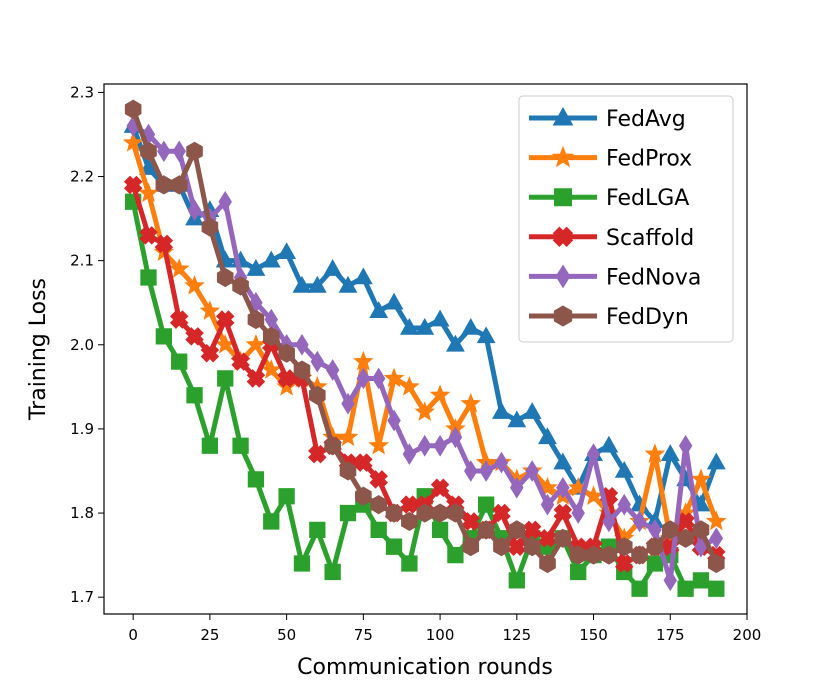 The image size is (830, 692). Describe the element at coordinates (82, 597) in the screenshot. I see `y-tick-label: 1.7` at that location.